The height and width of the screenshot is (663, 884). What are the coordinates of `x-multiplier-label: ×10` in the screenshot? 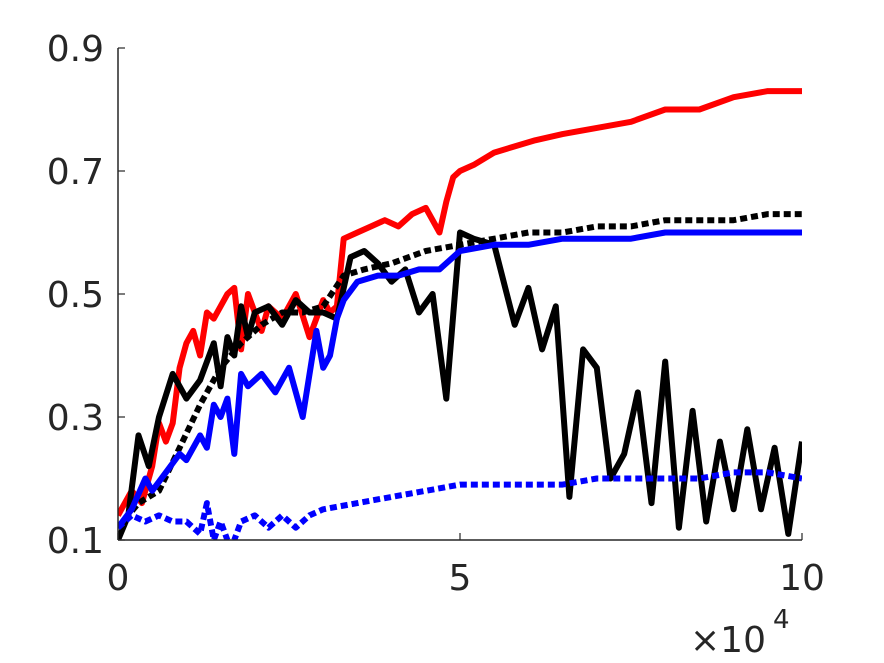 It's located at (728, 640).